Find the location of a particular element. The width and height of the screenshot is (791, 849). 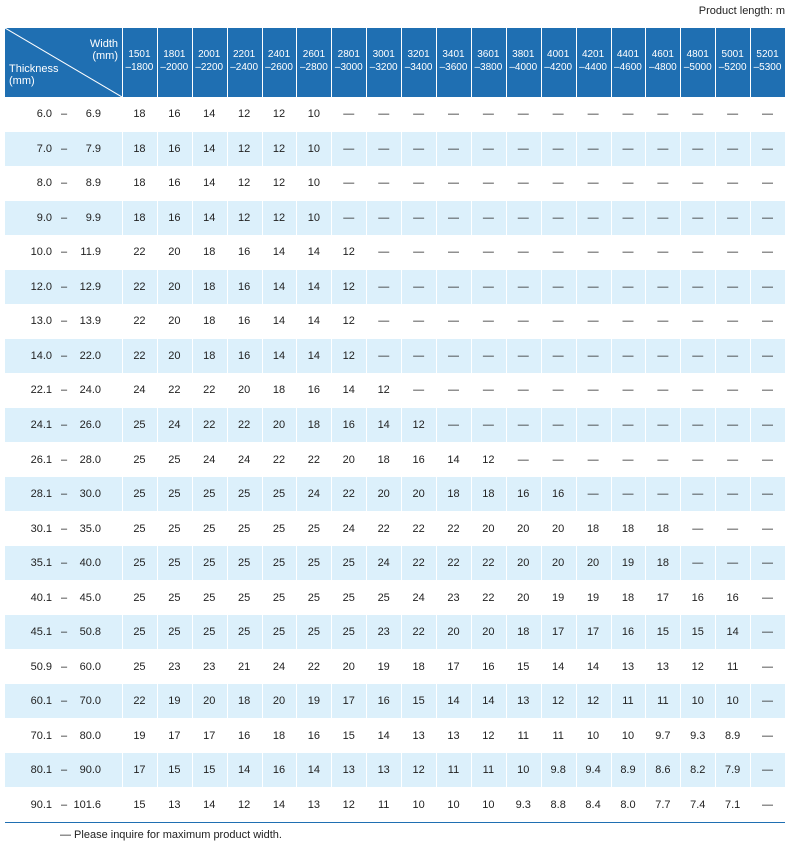

cell: 12 is located at coordinates (348, 321).